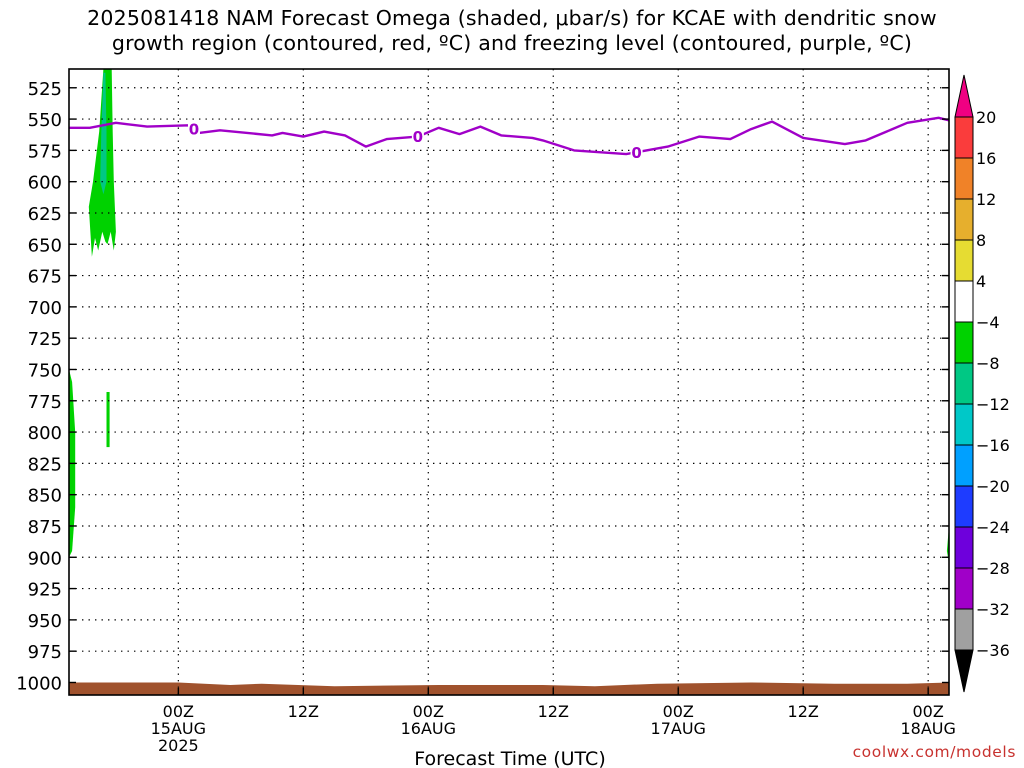 The width and height of the screenshot is (1024, 768). I want to click on y-tick-label: 525, so click(45, 89).